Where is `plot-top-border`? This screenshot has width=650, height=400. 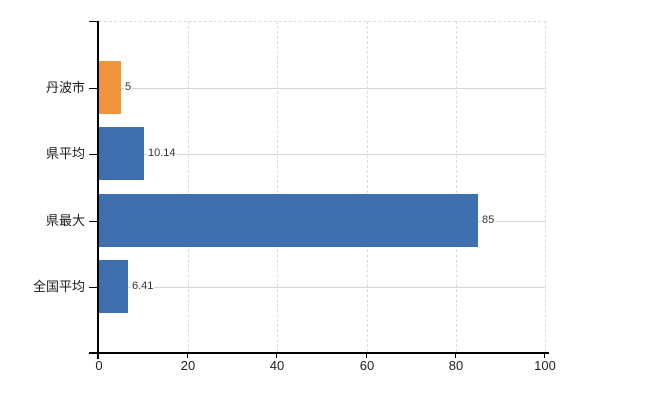
plot-top-border is located at coordinates (322, 21).